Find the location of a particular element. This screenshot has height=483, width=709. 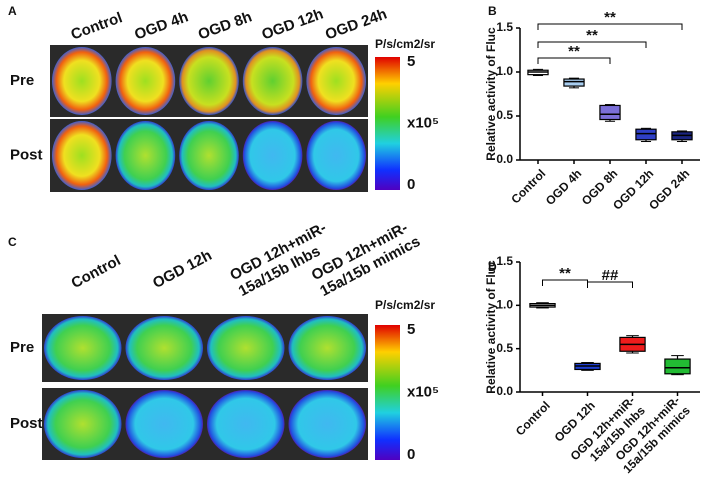

significance-label: ## is located at coordinates (610, 275).